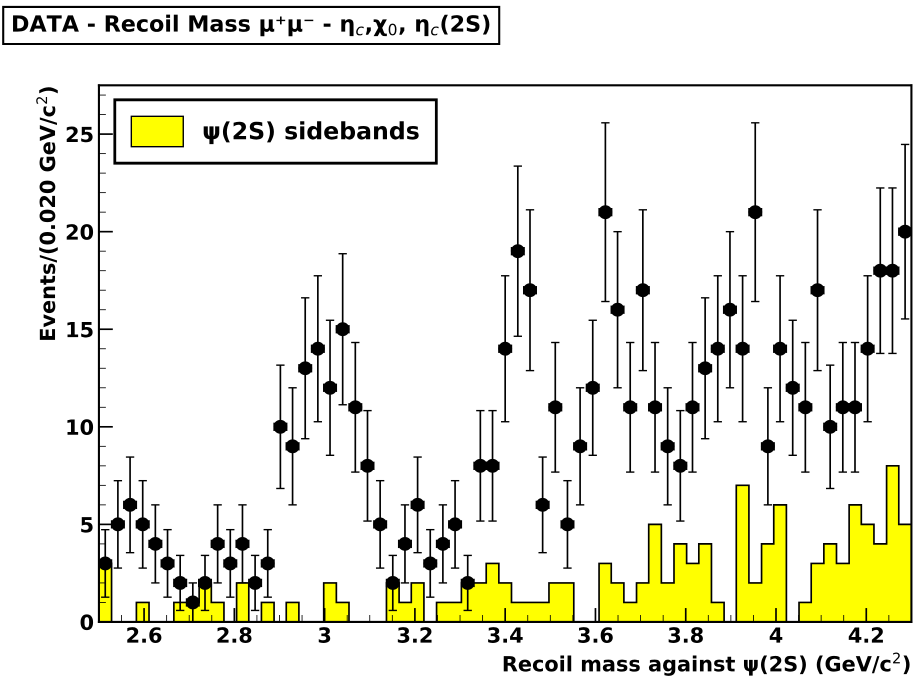  Describe the element at coordinates (324, 635) in the screenshot. I see `x-tick-label: 3` at that location.